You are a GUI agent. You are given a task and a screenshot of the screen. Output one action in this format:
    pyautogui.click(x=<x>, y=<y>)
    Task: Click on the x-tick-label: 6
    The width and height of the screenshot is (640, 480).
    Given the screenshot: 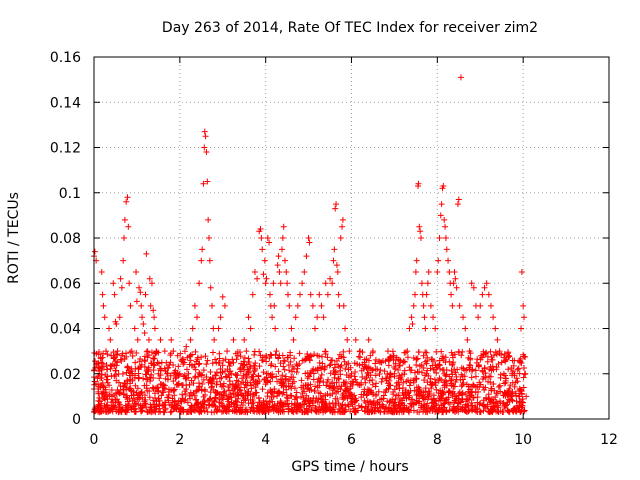 What is the action you would take?
    pyautogui.click(x=351, y=440)
    